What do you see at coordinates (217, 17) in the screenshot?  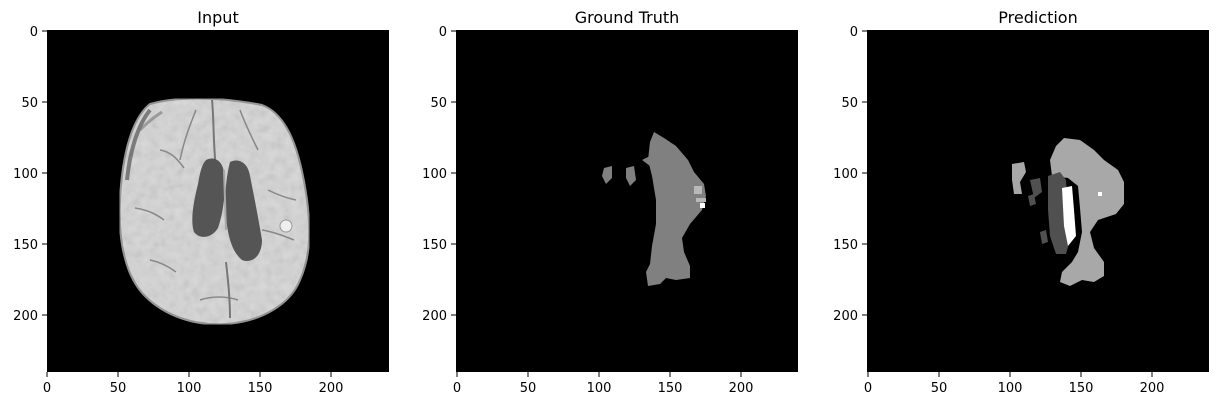 I see `panel-title: Input` at bounding box center [217, 17].